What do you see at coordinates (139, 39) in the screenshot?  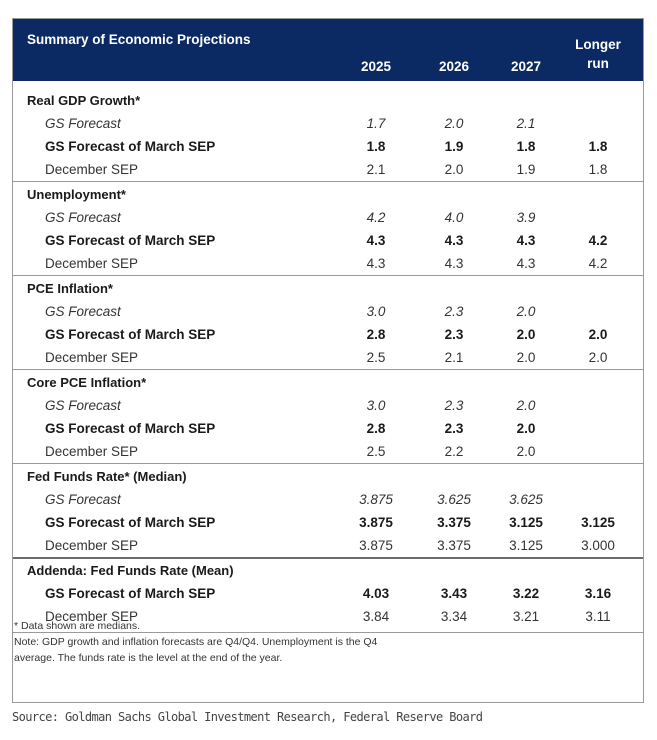 I see `table-title: Summary of Economic Projections` at bounding box center [139, 39].